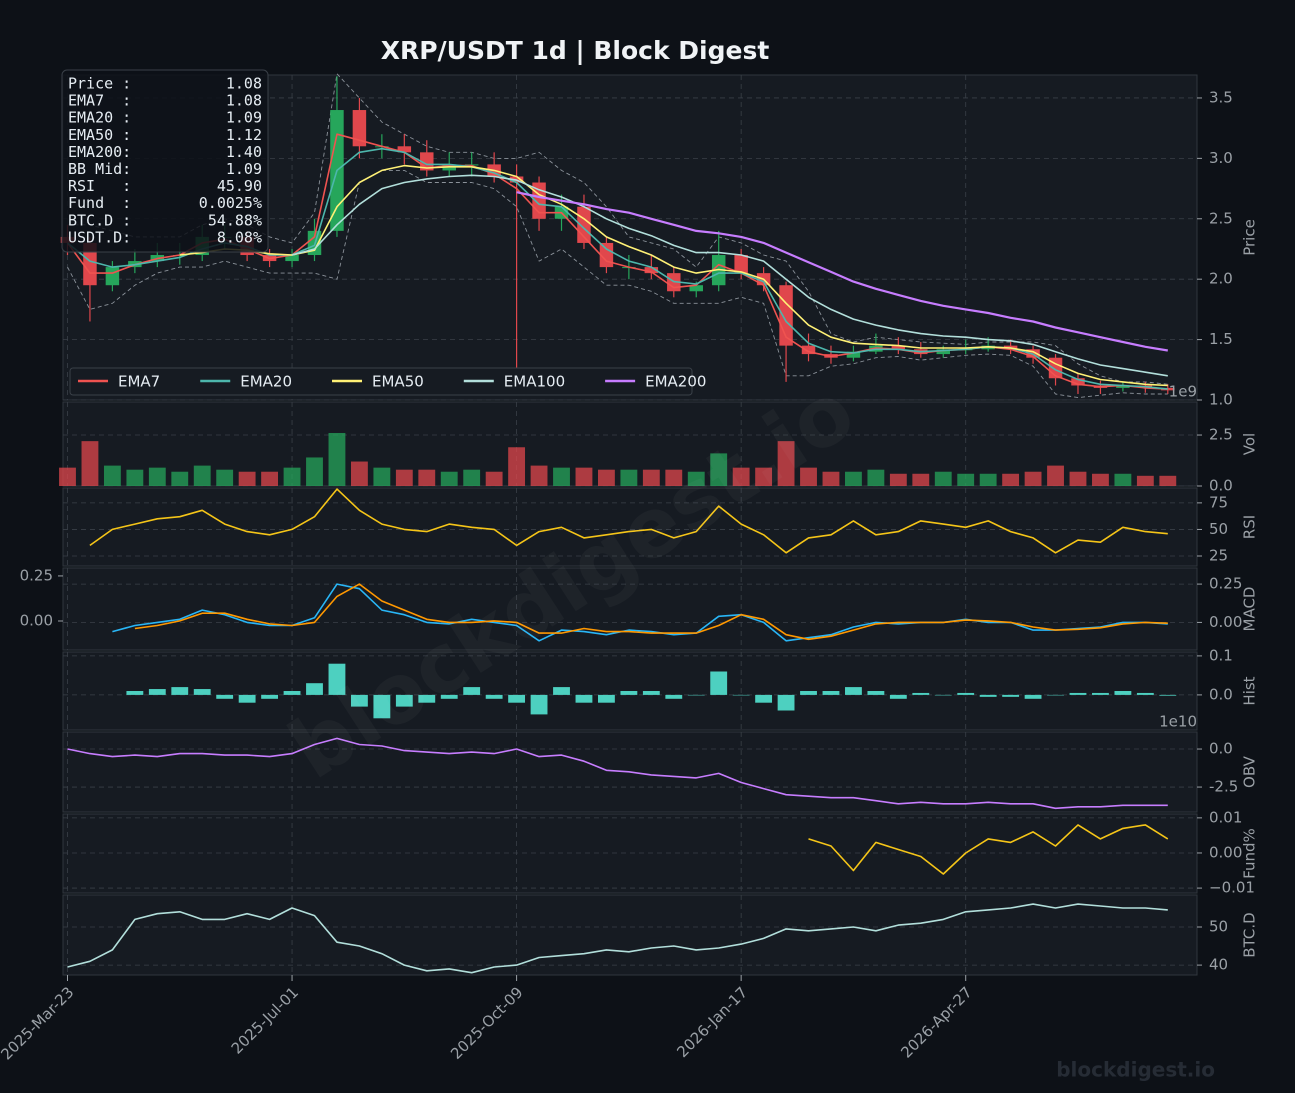  Describe the element at coordinates (99, 101) in the screenshot. I see `info-label: EMA7 :` at that location.